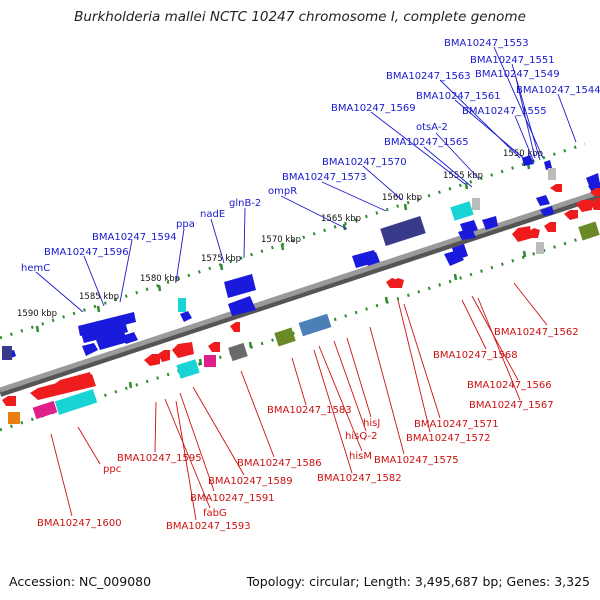 This screenshot has height=600, width=600. Describe the element at coordinates (279, 463) in the screenshot. I see `reverse-gene-label: BMA10247_1586` at that location.